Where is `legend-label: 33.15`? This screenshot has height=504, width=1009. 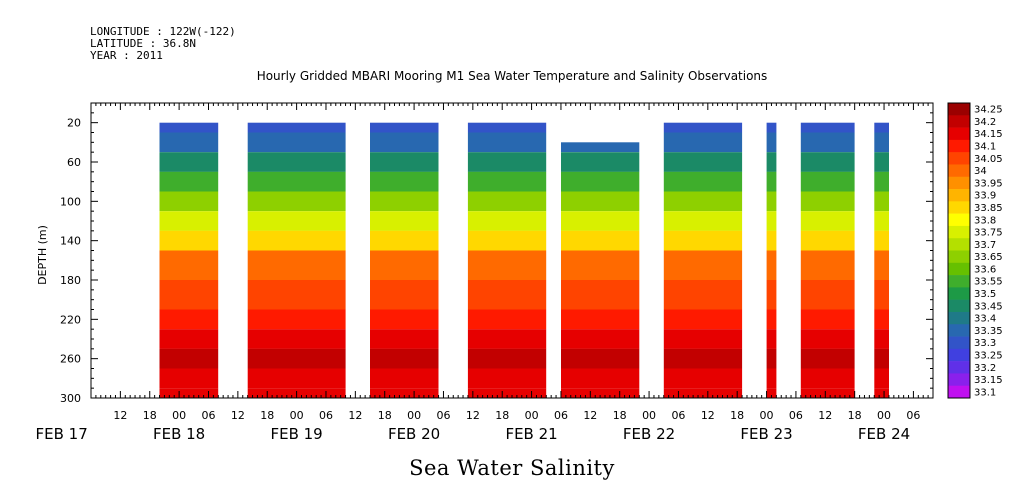
legend-label: 33.15 is located at coordinates (988, 380).